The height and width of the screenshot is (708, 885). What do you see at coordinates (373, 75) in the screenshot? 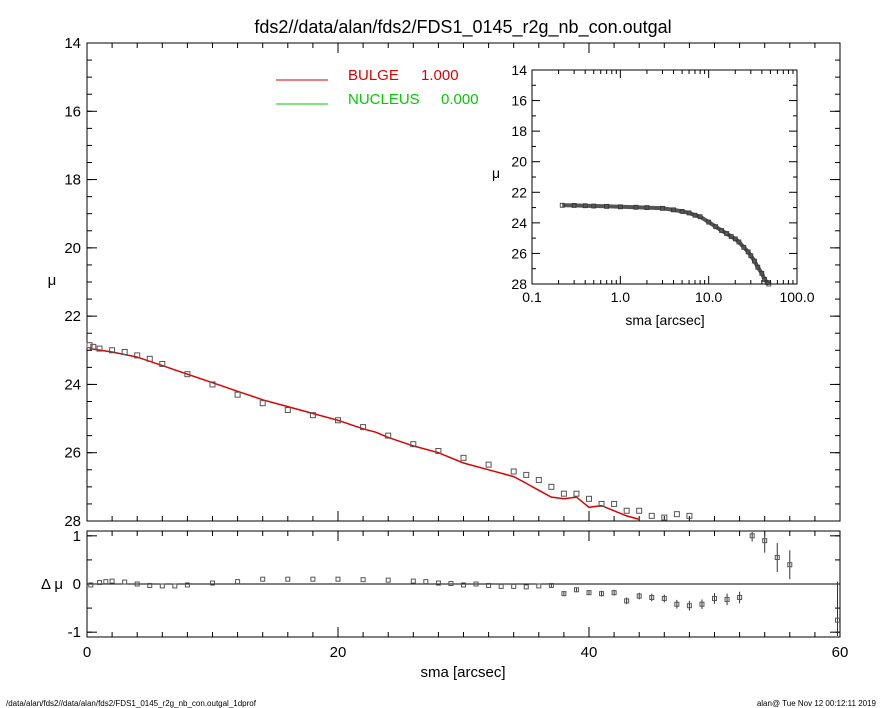
I see `legend-bulge-label: BULGE` at bounding box center [373, 75].